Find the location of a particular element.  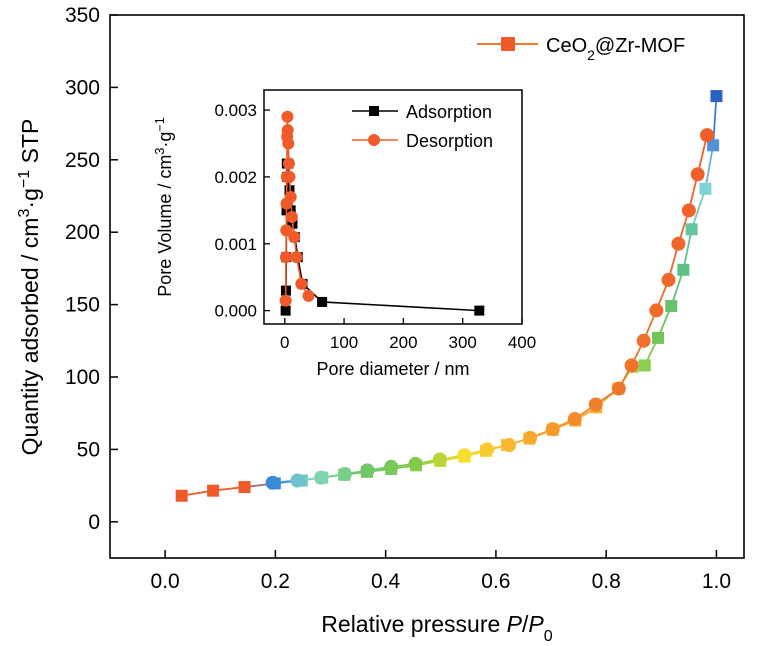

legend-square-marker is located at coordinates (508, 44).